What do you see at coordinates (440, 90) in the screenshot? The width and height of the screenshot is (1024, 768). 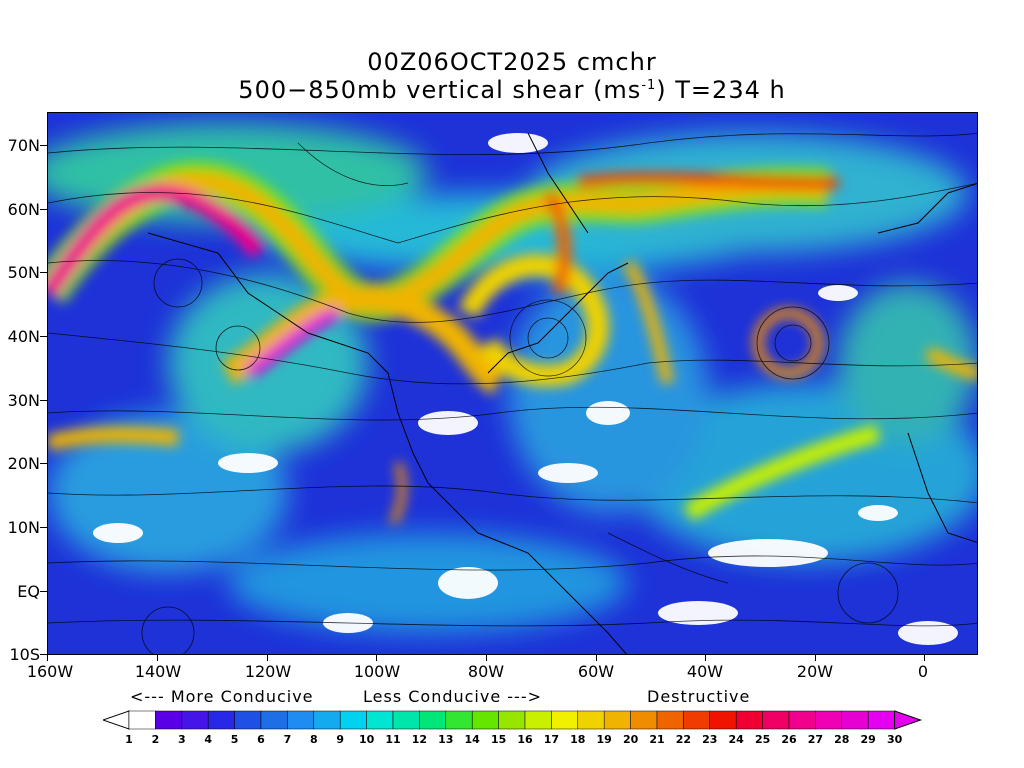 I see `title-main: 500−850mb vertical shear (ms` at bounding box center [440, 90].